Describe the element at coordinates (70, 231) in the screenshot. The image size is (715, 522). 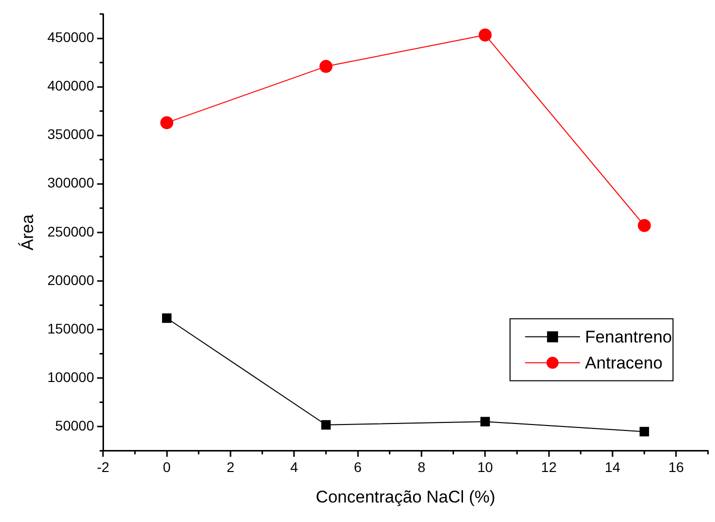
I see `y-tick-label: 250000` at that location.